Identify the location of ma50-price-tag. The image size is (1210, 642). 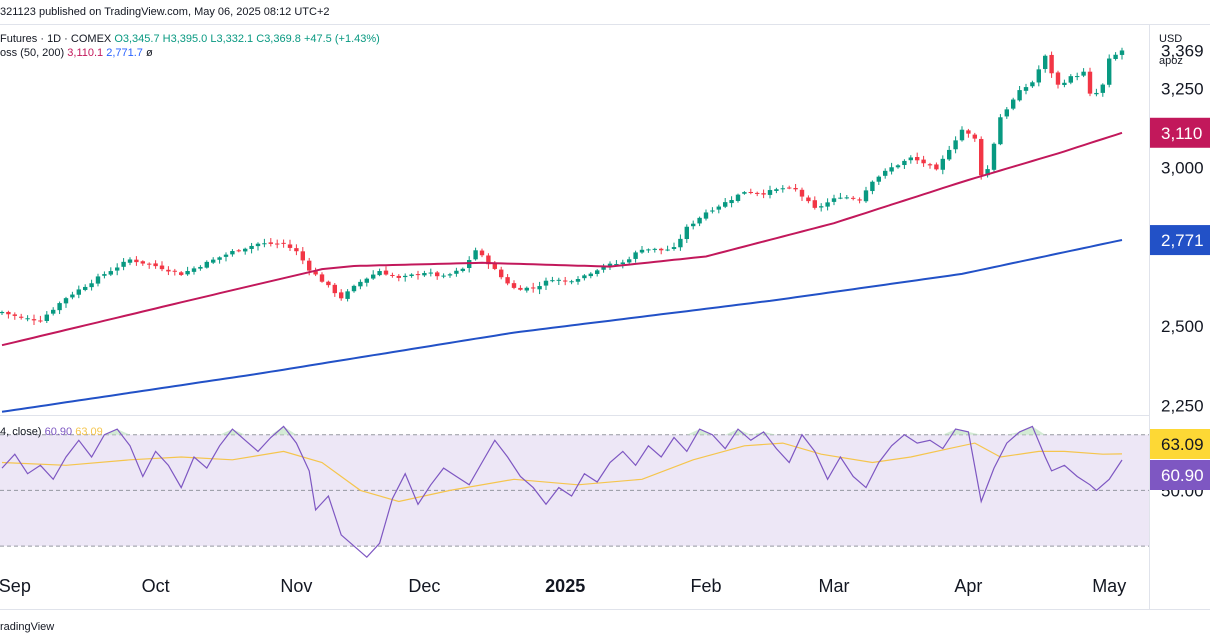
(1180, 132).